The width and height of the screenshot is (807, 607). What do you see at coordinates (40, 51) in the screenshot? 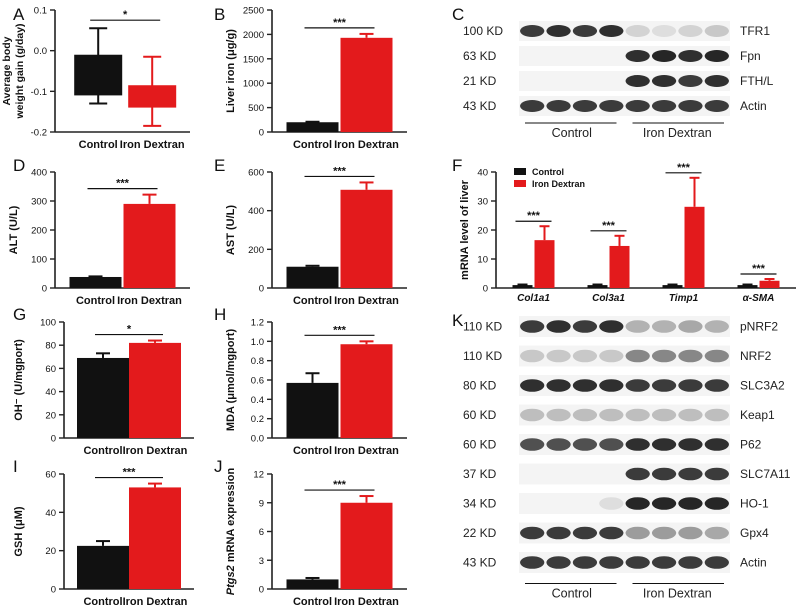
I see `y-tick-label: 0.0` at bounding box center [40, 51].